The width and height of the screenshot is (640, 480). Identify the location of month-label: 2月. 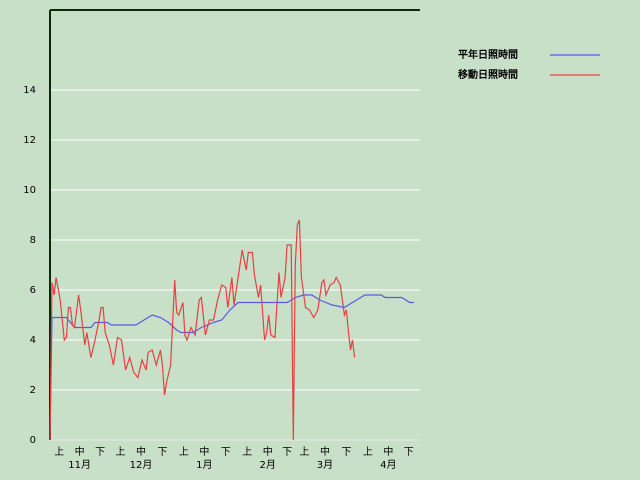
(268, 465).